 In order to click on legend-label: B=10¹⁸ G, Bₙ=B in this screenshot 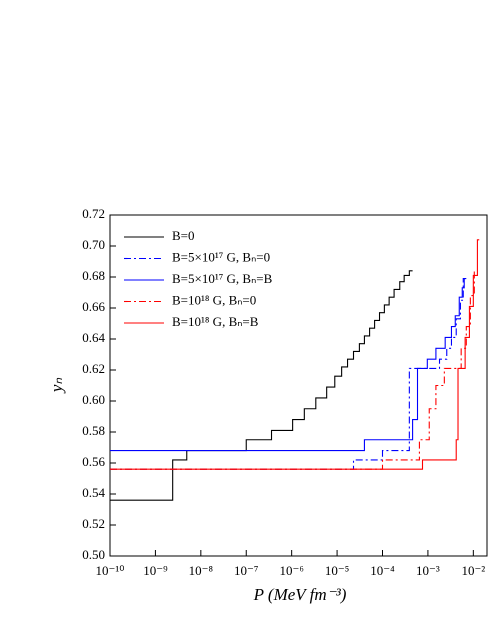, I will do `click(215, 321)`.